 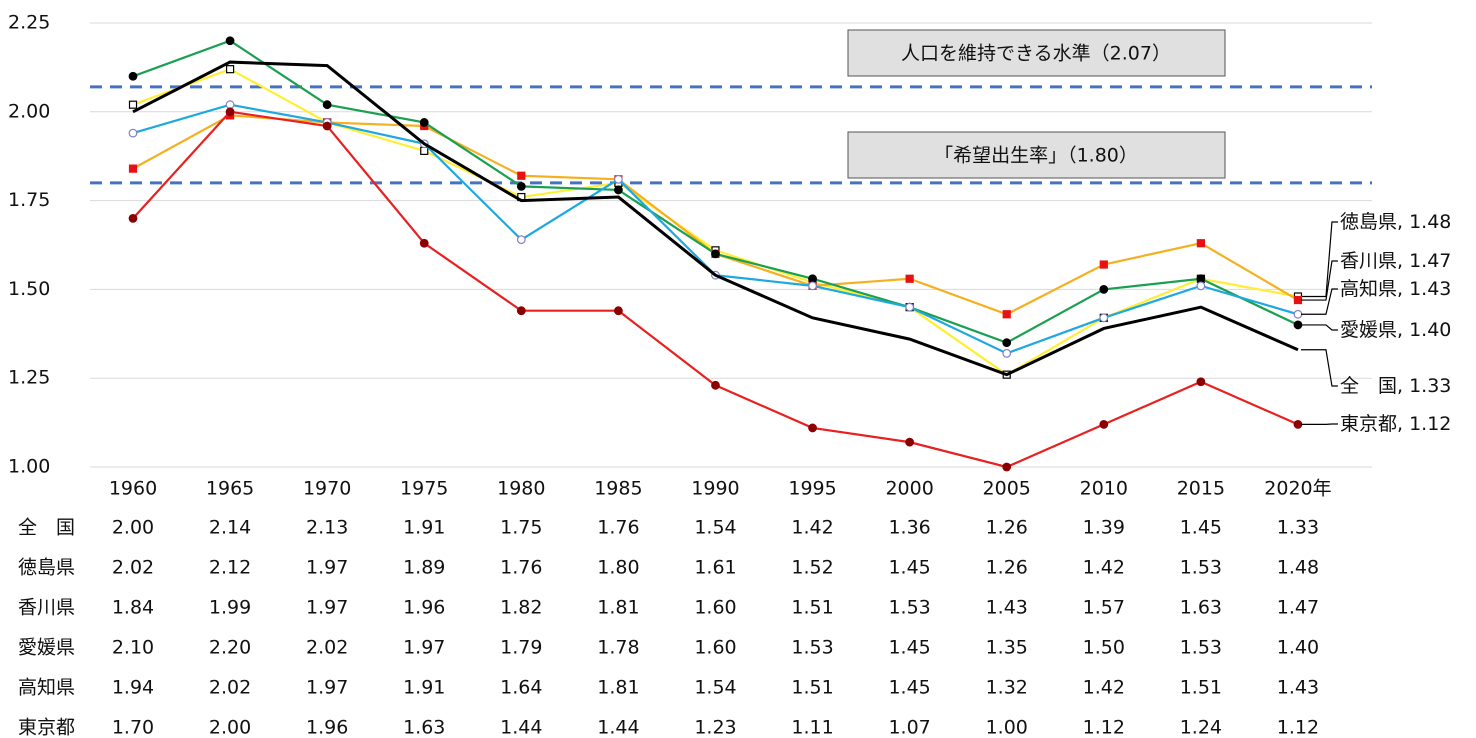 What do you see at coordinates (1430, 222) in the screenshot?
I see `end-label-value: 1.48` at bounding box center [1430, 222].